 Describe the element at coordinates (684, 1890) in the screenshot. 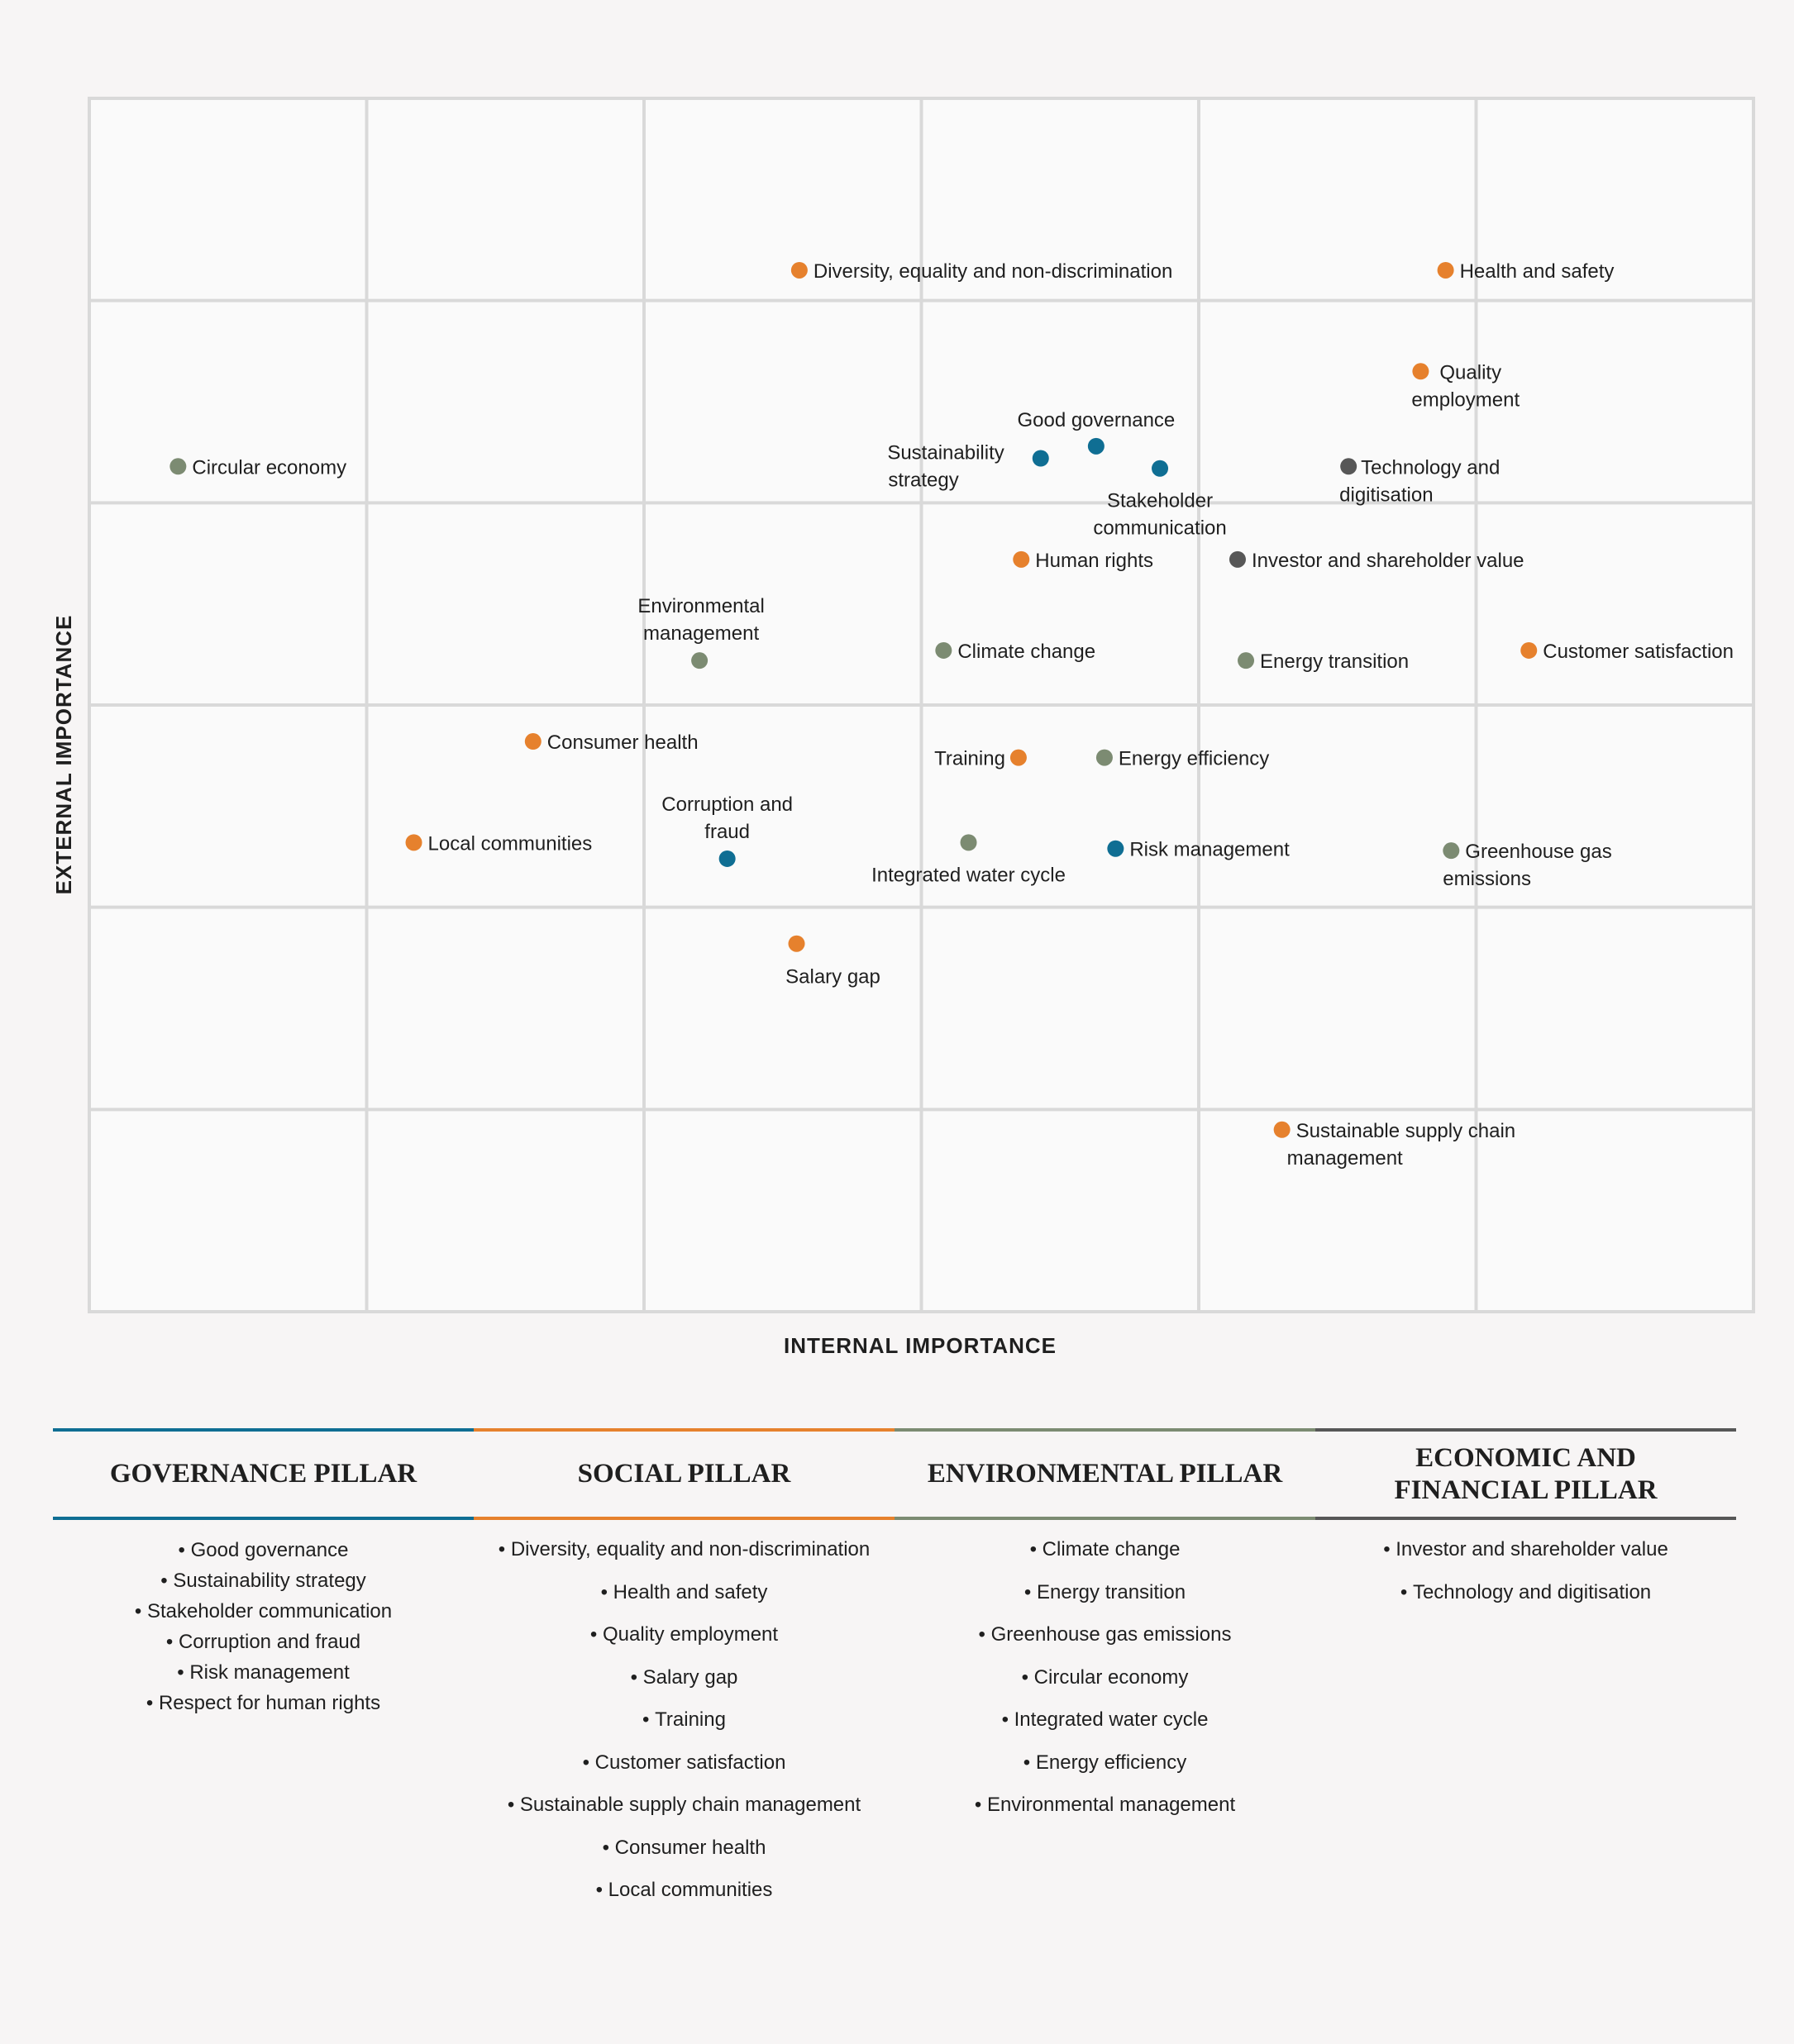

I see `list-item: Local communities` at that location.